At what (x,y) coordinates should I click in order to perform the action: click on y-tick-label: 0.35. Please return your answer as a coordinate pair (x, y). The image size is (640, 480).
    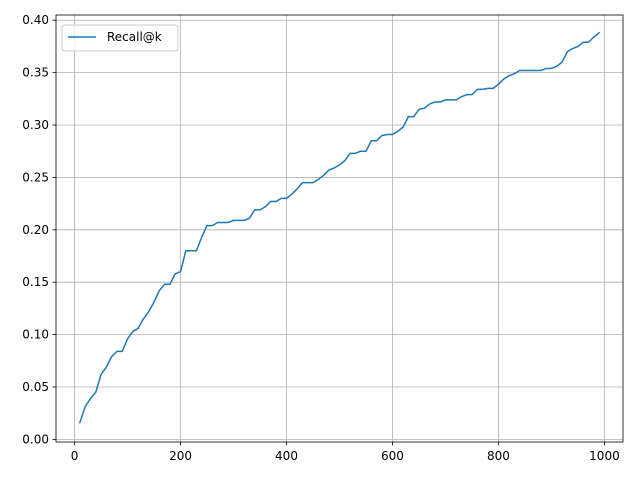
    Looking at the image, I should click on (35, 73).